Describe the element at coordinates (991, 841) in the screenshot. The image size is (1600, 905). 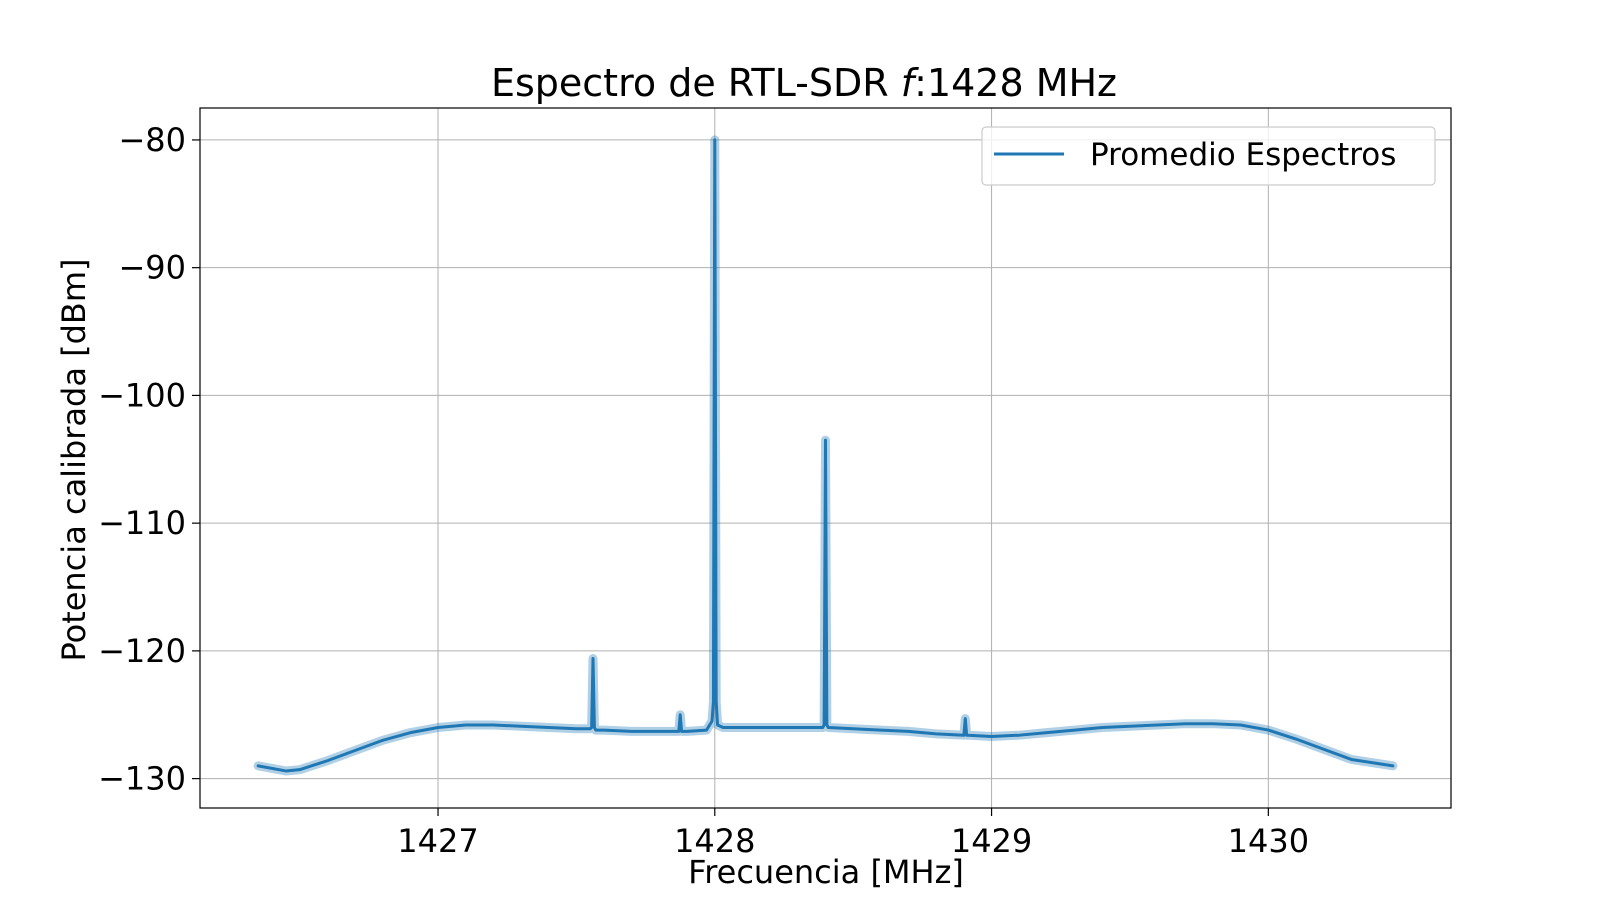
I see `x-tick-label: 1429` at that location.